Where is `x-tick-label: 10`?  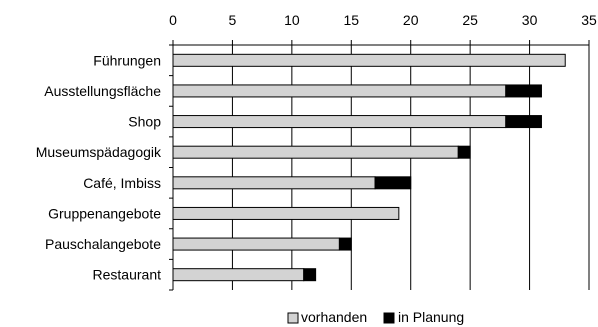 x-tick-label: 10 is located at coordinates (292, 20).